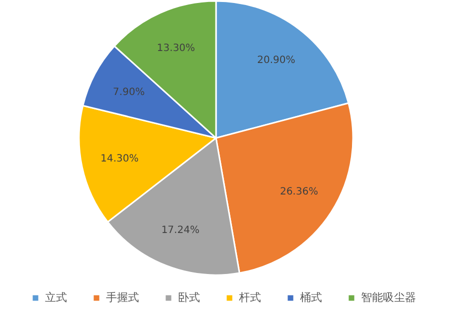 The height and width of the screenshot is (324, 458). What do you see at coordinates (189, 297) in the screenshot?
I see `legend-label: 卧式` at bounding box center [189, 297].